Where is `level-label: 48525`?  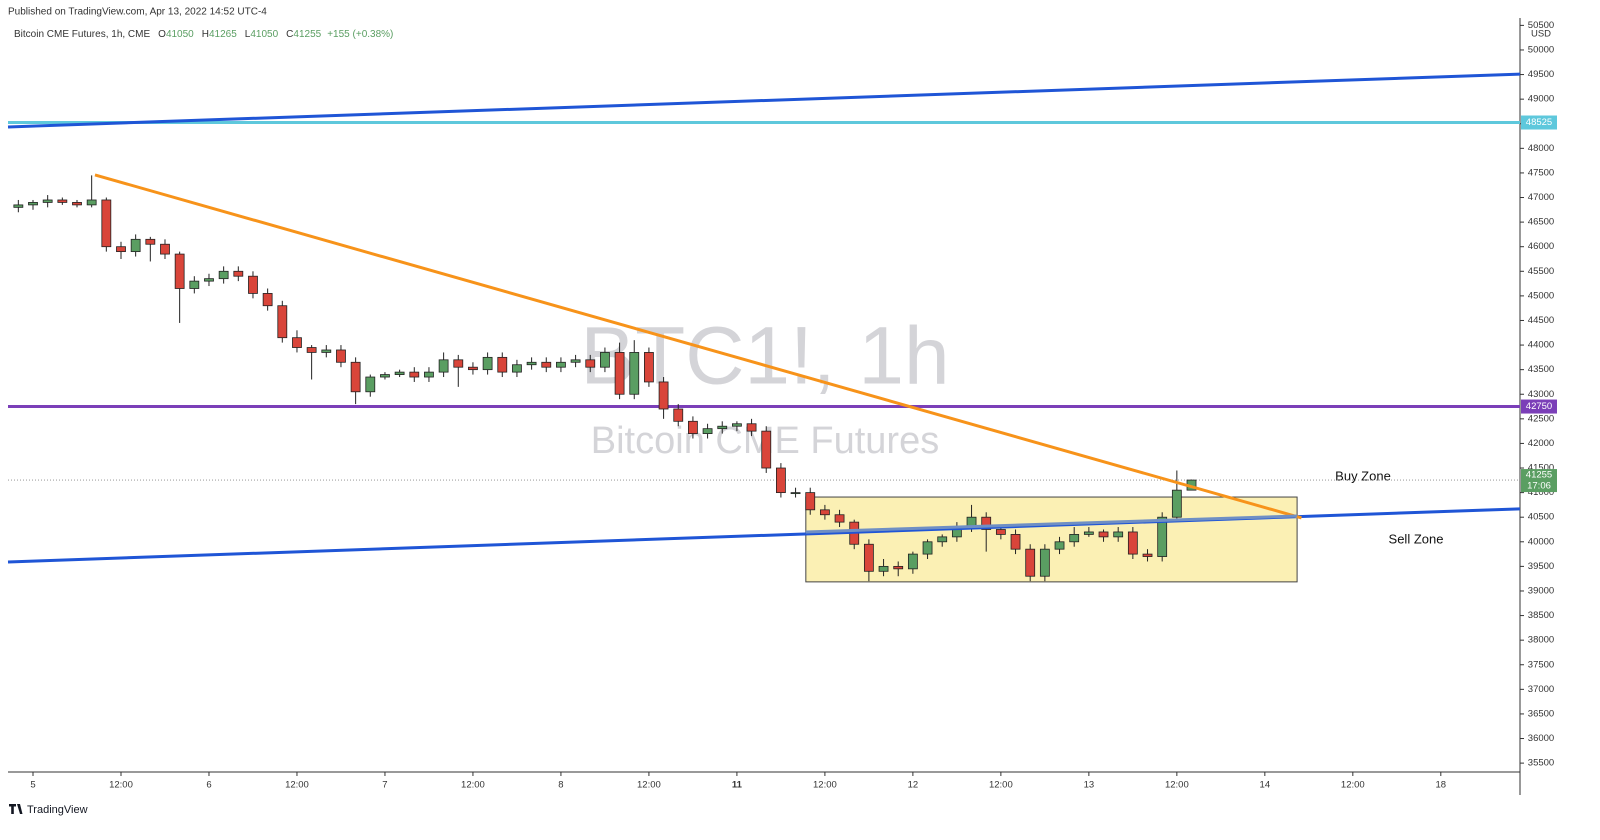 level-label: 48525 is located at coordinates (1539, 122).